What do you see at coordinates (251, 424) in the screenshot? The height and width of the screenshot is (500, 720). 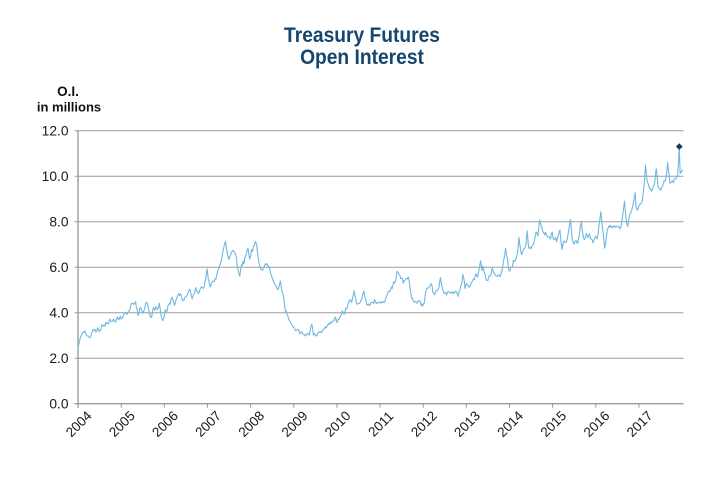 I see `svg-text: 2008` at bounding box center [251, 424].